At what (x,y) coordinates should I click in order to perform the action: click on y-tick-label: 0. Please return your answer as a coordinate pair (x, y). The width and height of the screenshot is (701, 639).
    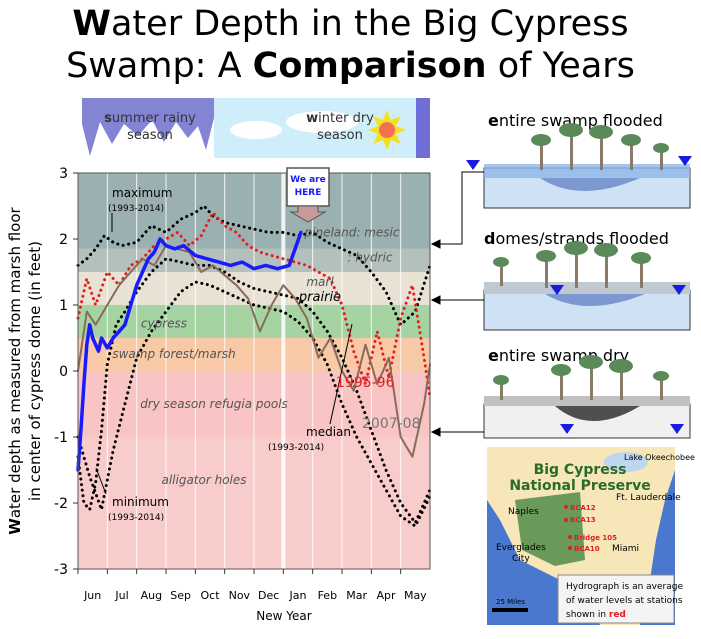
    Looking at the image, I should click on (63, 372).